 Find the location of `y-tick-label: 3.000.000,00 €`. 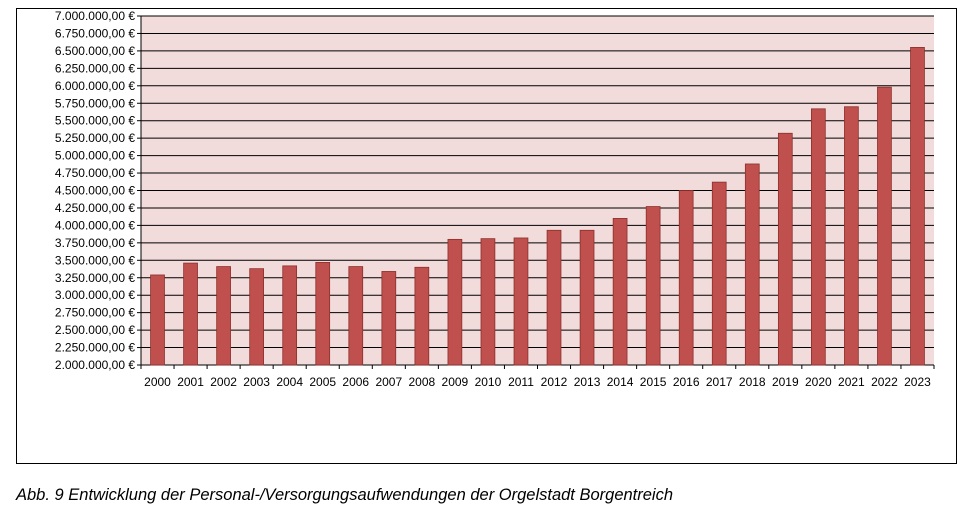

y-tick-label: 3.000.000,00 € is located at coordinates (95, 295).